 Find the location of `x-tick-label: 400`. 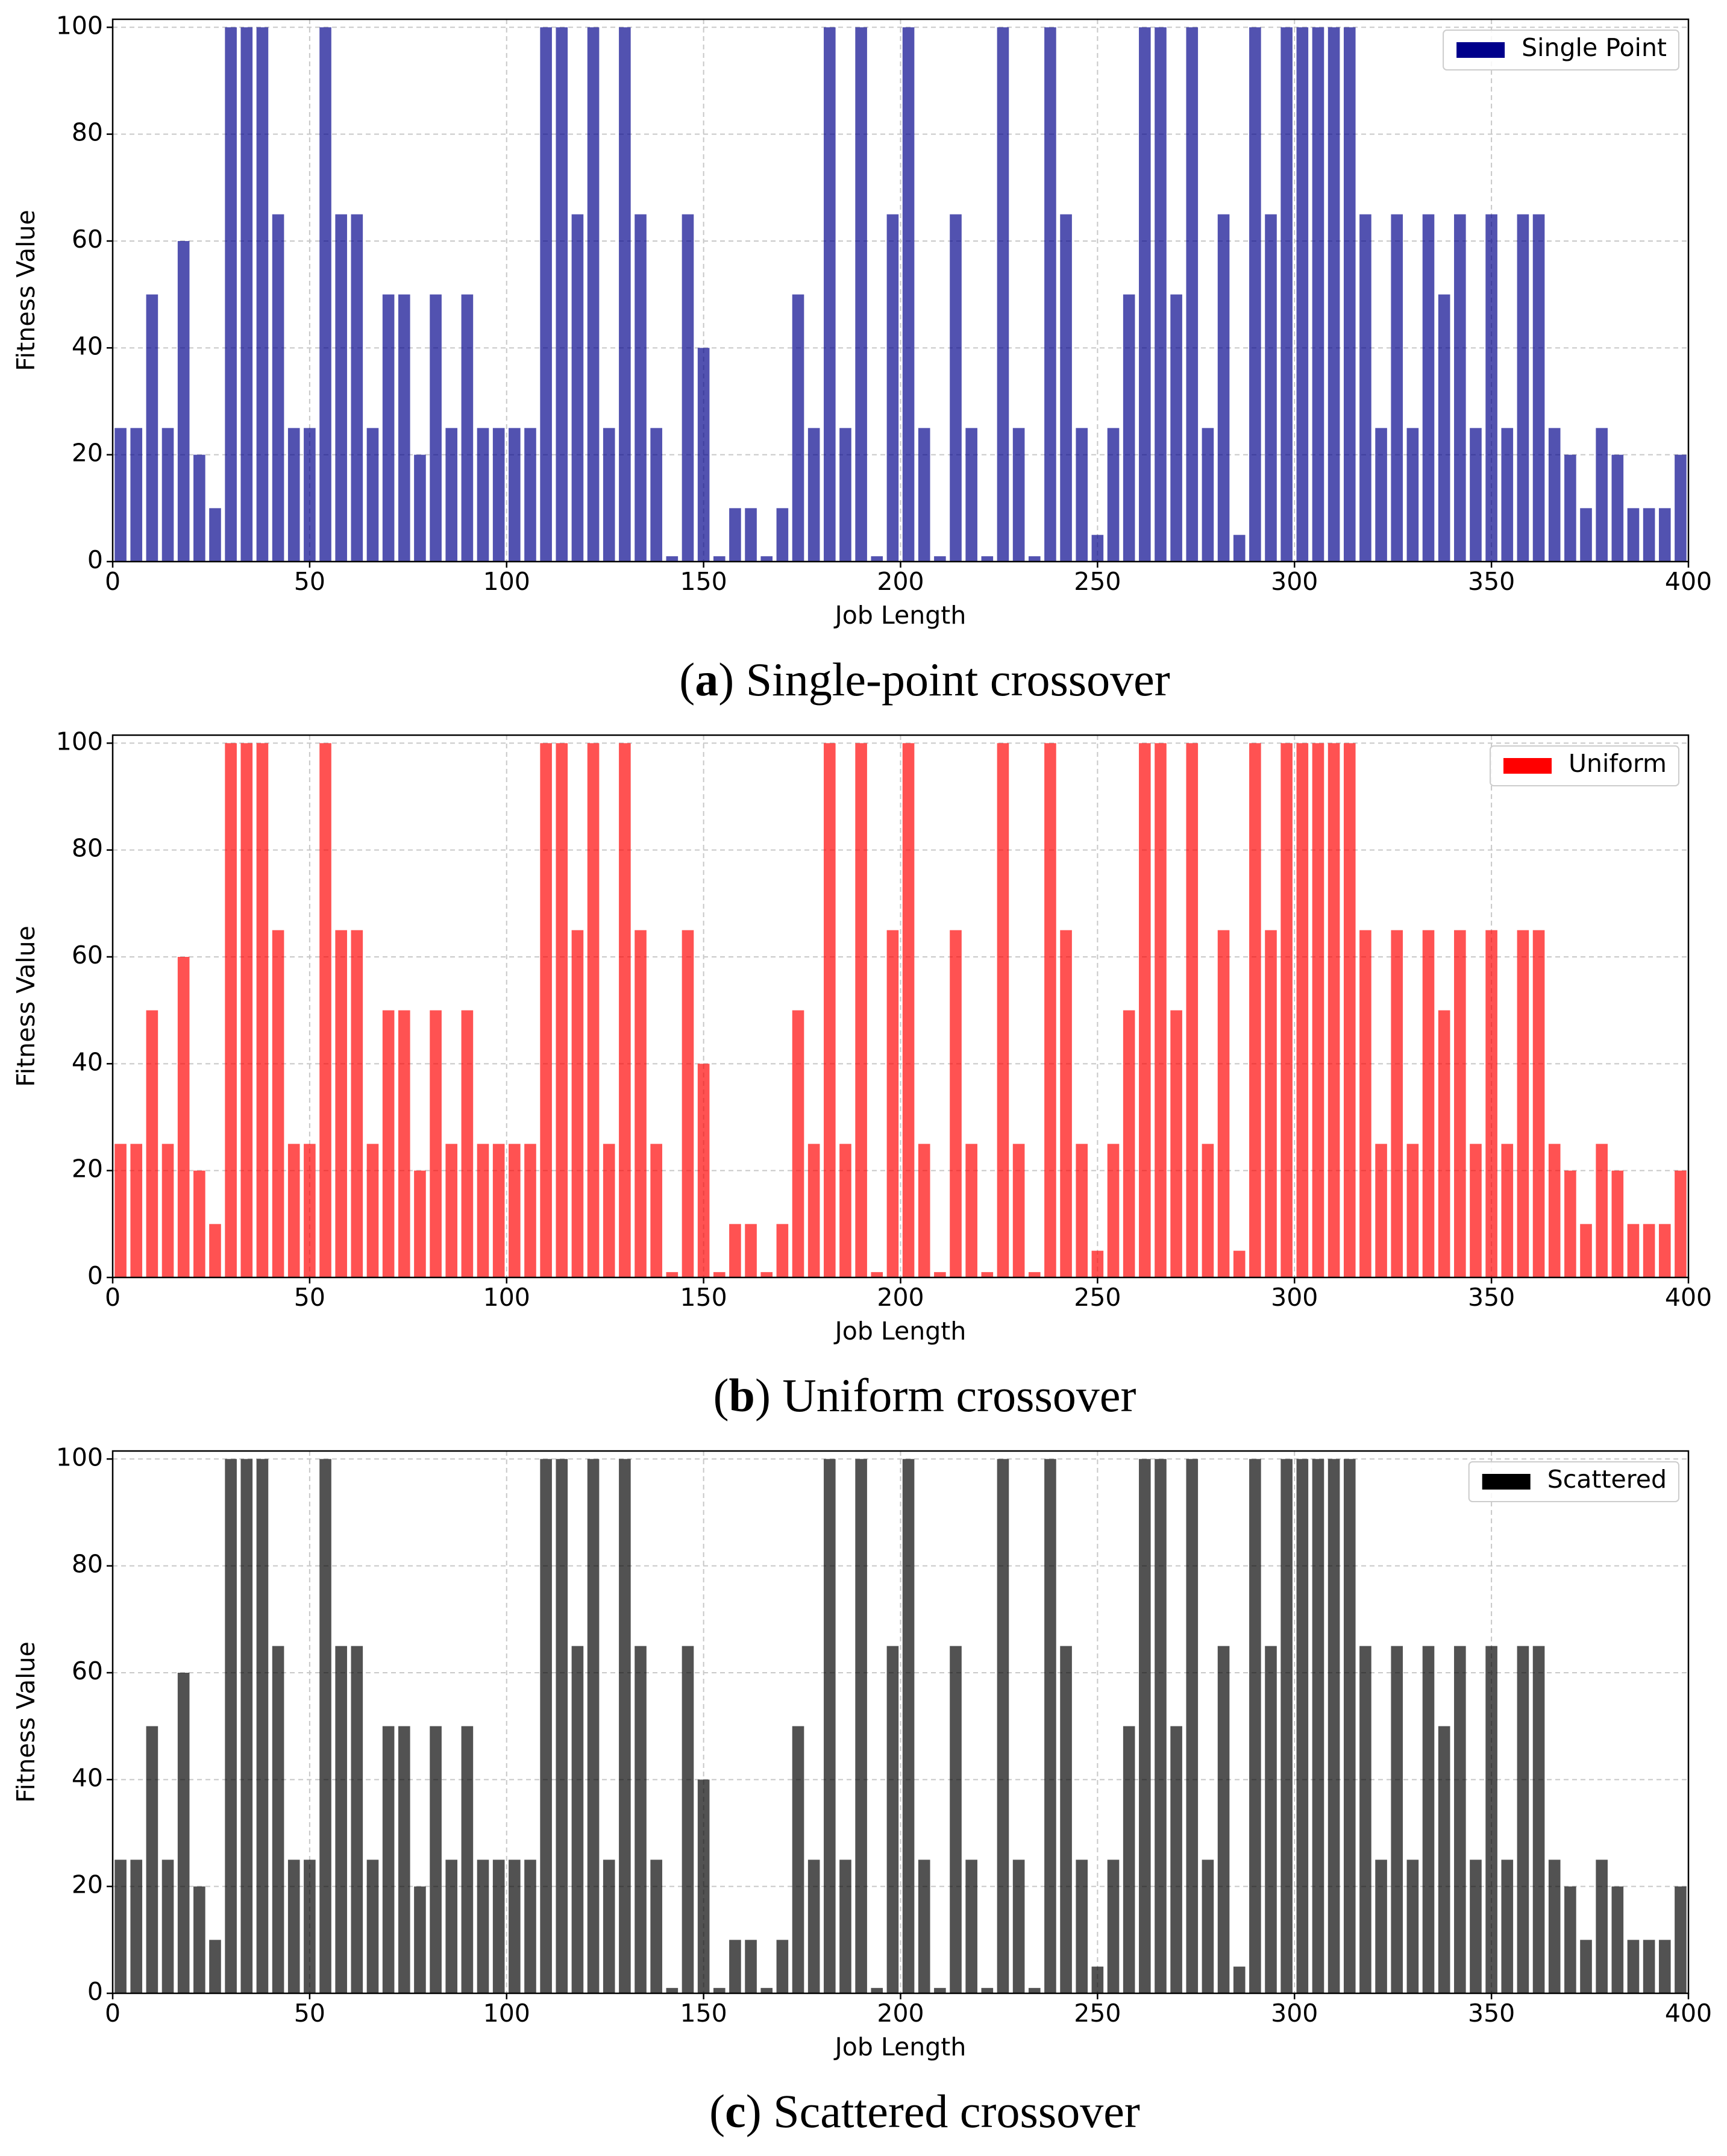

x-tick-label: 400 is located at coordinates (1688, 1297).